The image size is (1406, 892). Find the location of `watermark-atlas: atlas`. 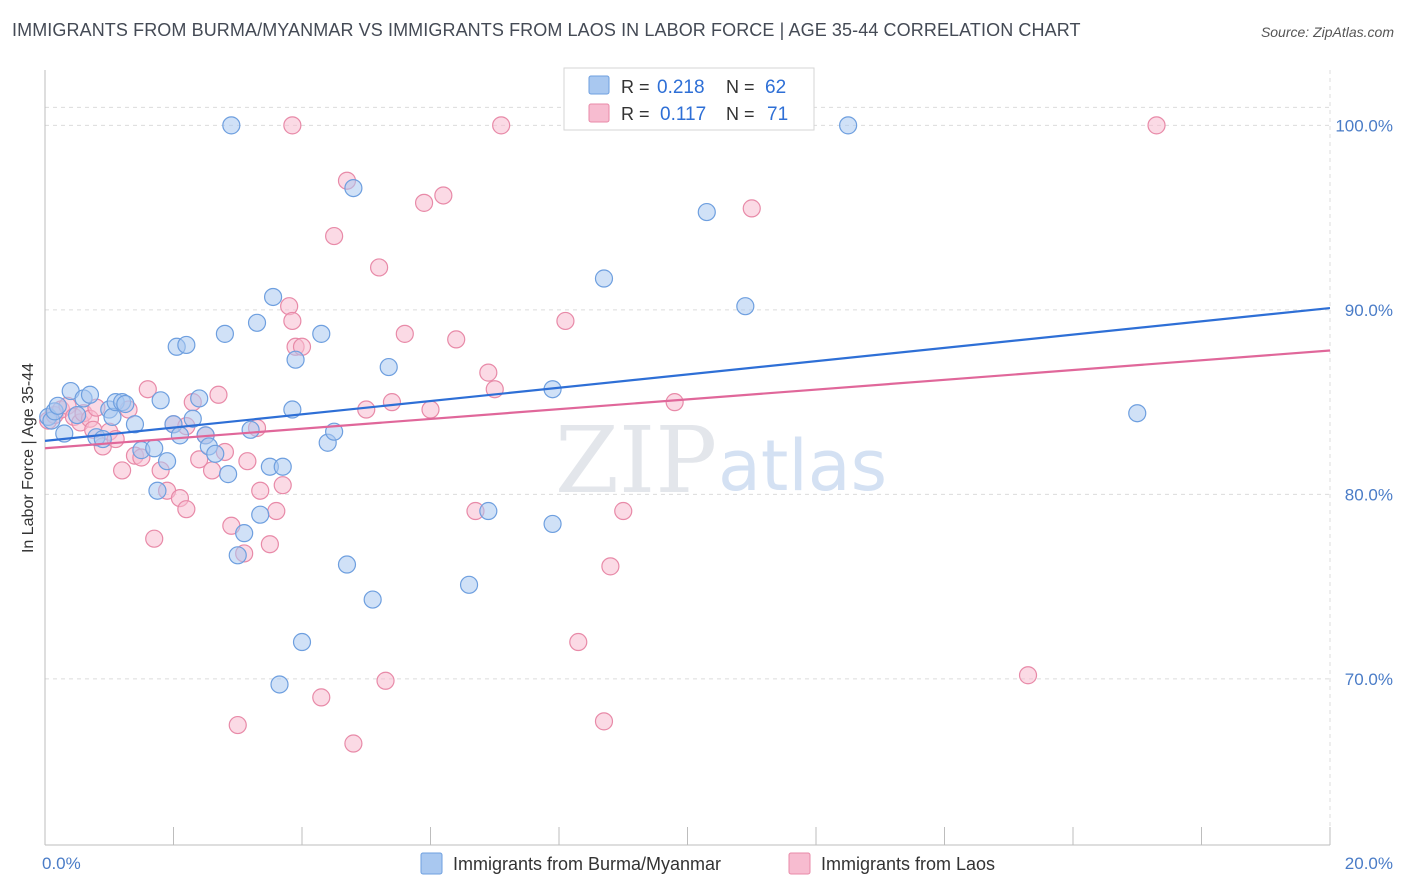

watermark-atlas: atlas is located at coordinates (802, 466).